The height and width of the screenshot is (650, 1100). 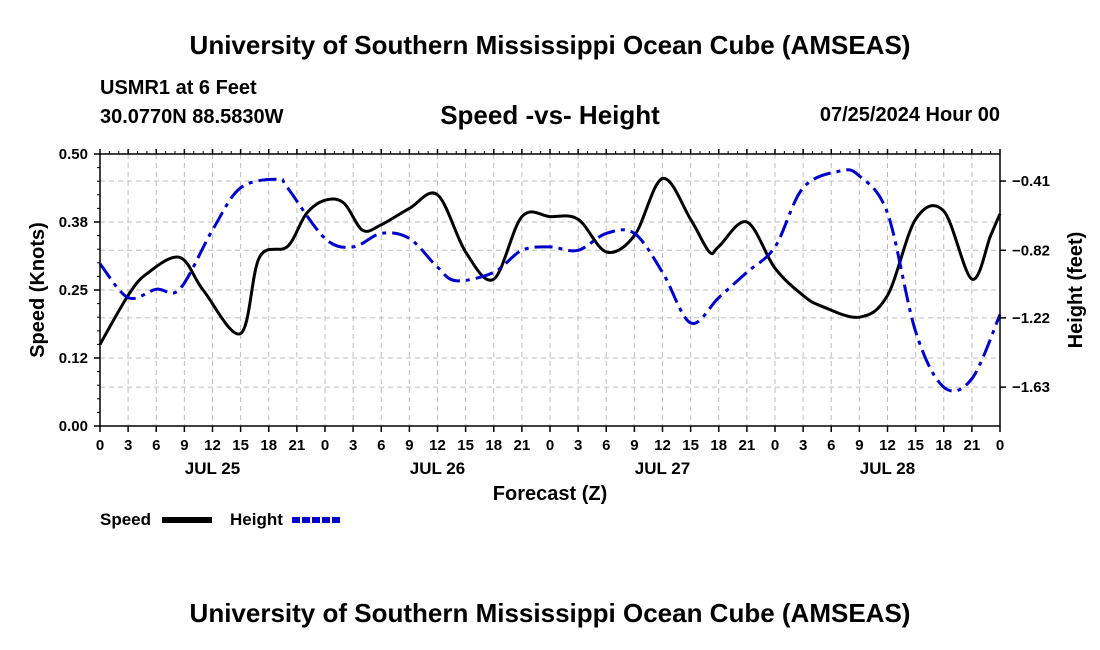 What do you see at coordinates (662, 468) in the screenshot?
I see `day-label: JUL 27` at bounding box center [662, 468].